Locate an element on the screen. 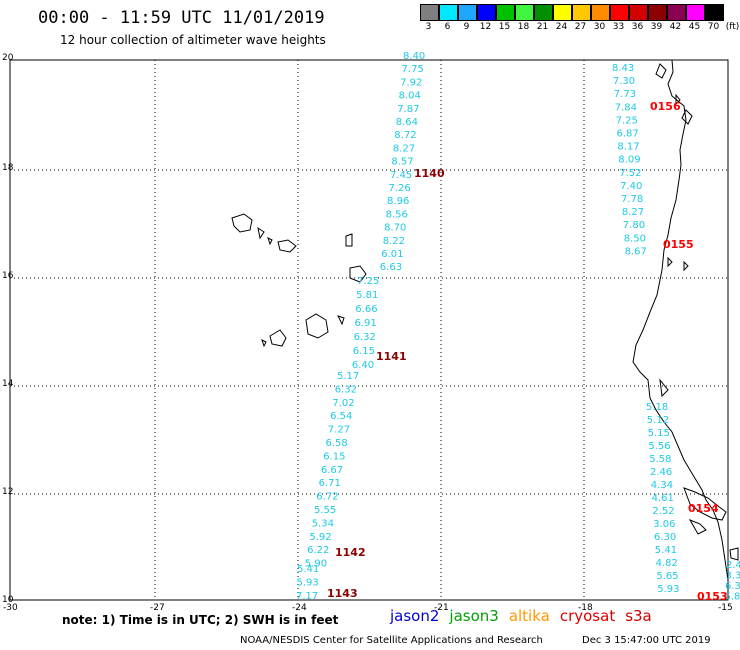 This screenshot has width=740, height=650. pass-time-label: 1140 is located at coordinates (429, 173).